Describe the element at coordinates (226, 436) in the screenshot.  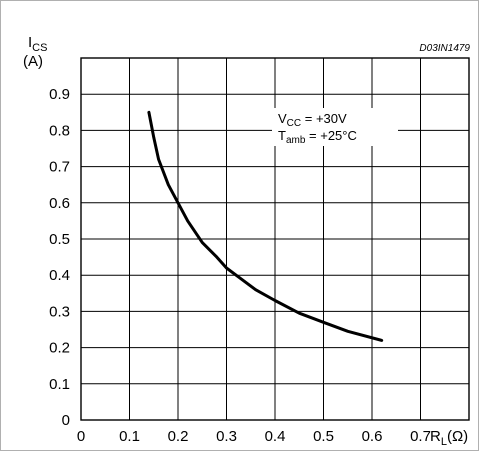
I see `x-tick-label: 0.3` at that location.